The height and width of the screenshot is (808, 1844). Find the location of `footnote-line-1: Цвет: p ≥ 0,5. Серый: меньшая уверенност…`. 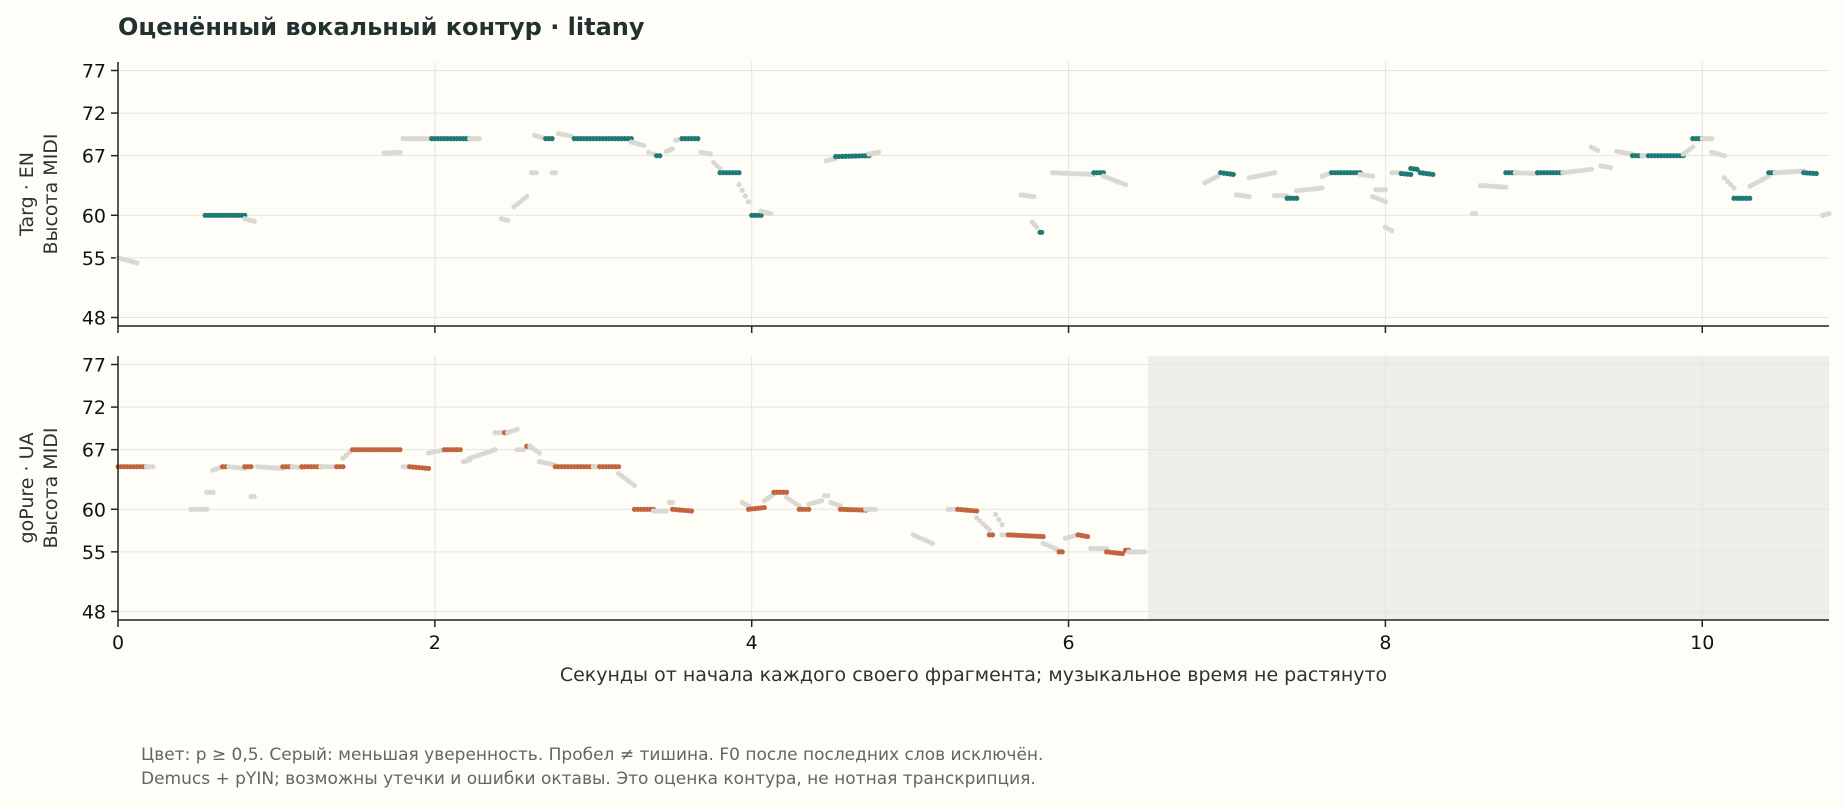

footnote-line-1: Цвет: p ≥ 0,5. Серый: меньшая уверенност… is located at coordinates (592, 755).